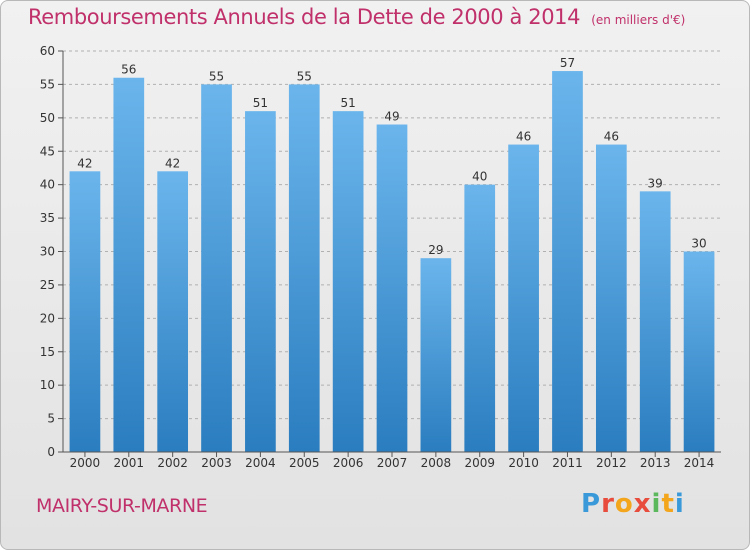  Describe the element at coordinates (216, 463) in the screenshot. I see `x-tick-label: 2003` at that location.